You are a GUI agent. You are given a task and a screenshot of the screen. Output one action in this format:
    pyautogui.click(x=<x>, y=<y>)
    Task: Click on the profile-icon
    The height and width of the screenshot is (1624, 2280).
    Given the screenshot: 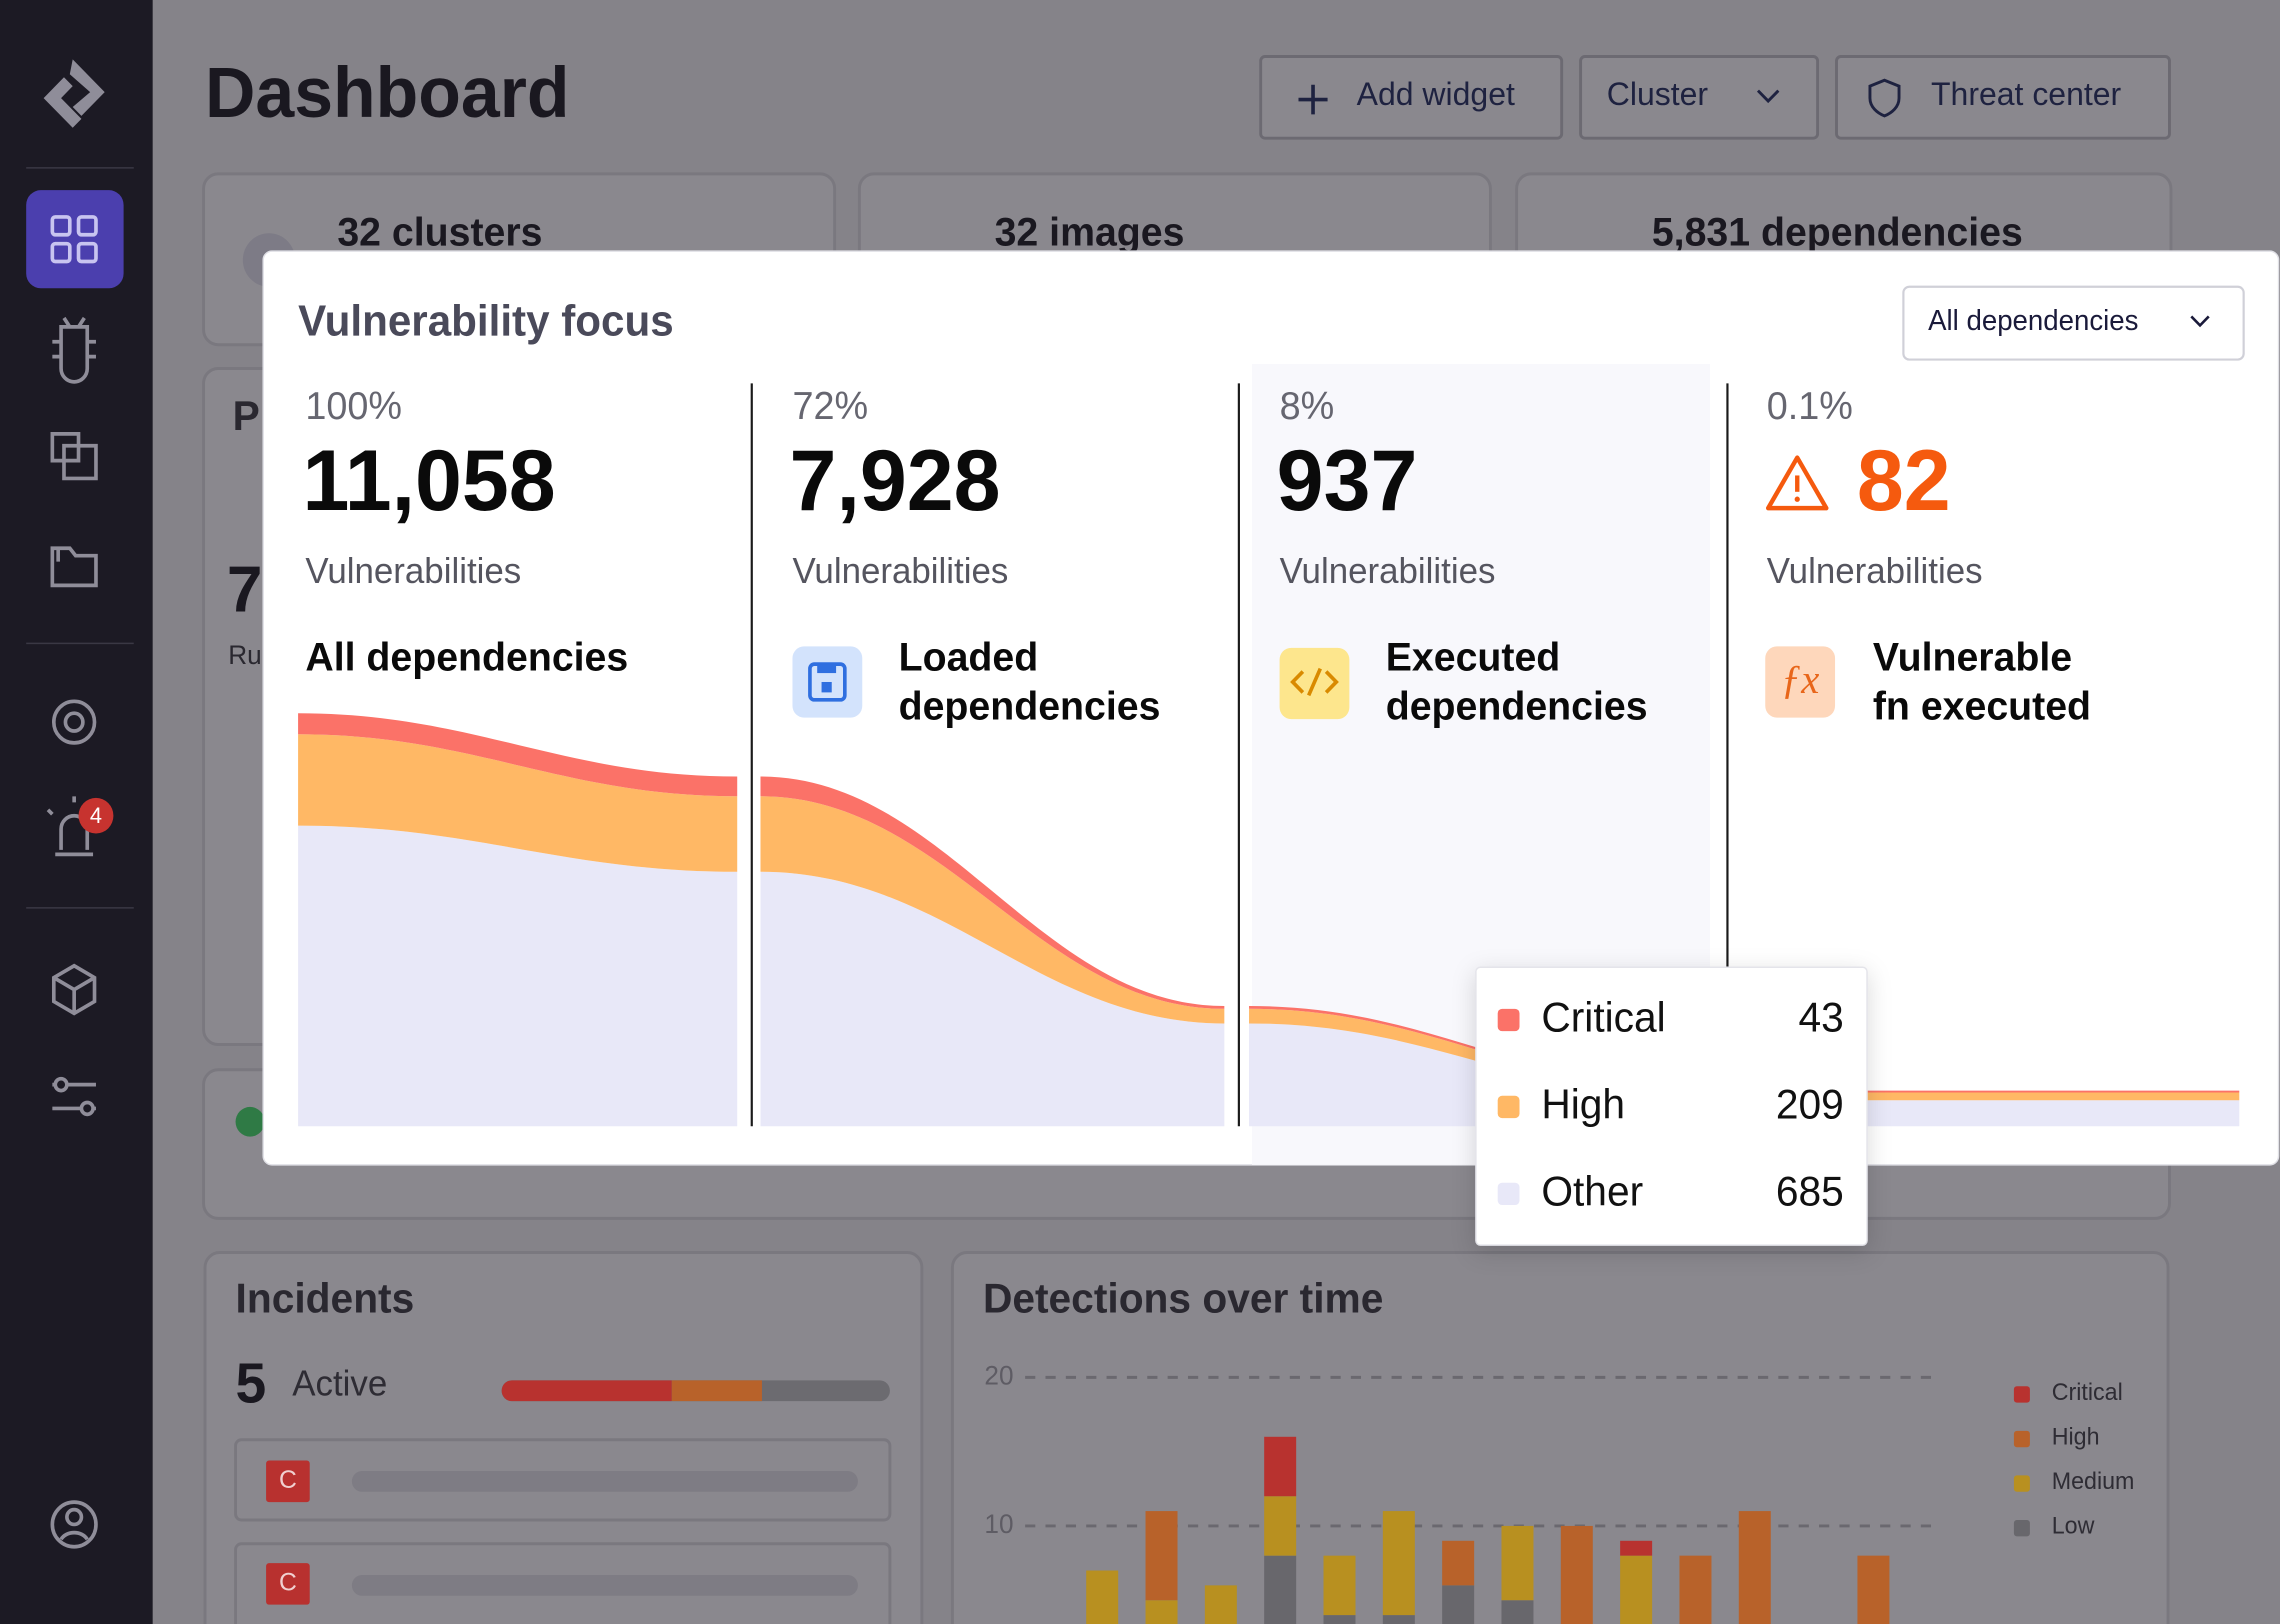 What is the action you would take?
    pyautogui.click(x=74, y=1524)
    